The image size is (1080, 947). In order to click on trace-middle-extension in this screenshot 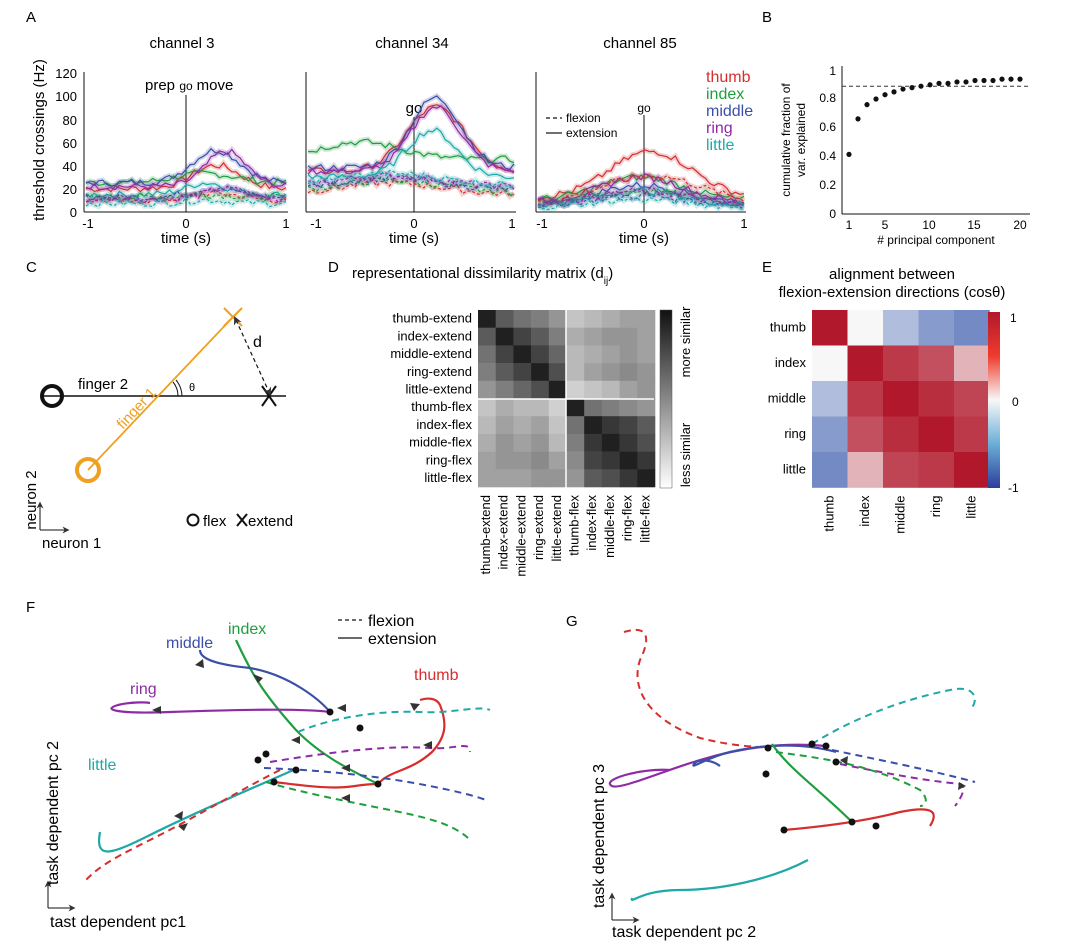, I will do `click(411, 133)`.